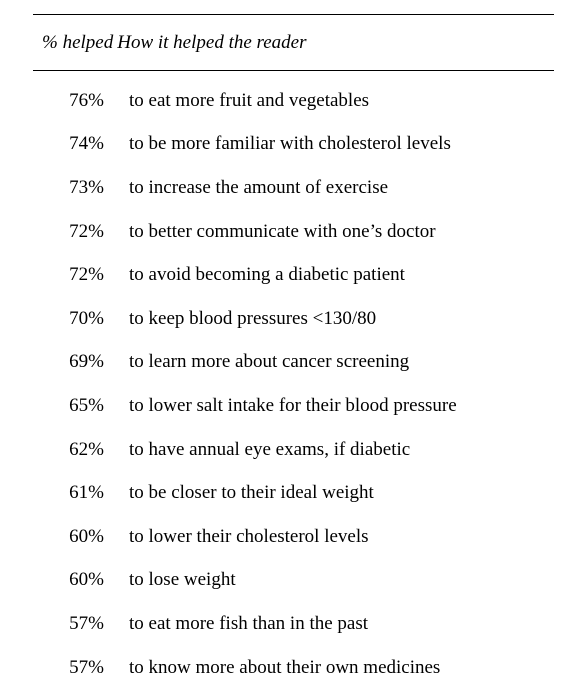 The image size is (577, 689). Describe the element at coordinates (253, 318) in the screenshot. I see `description-cell: to keep blood pressures <130/80` at that location.